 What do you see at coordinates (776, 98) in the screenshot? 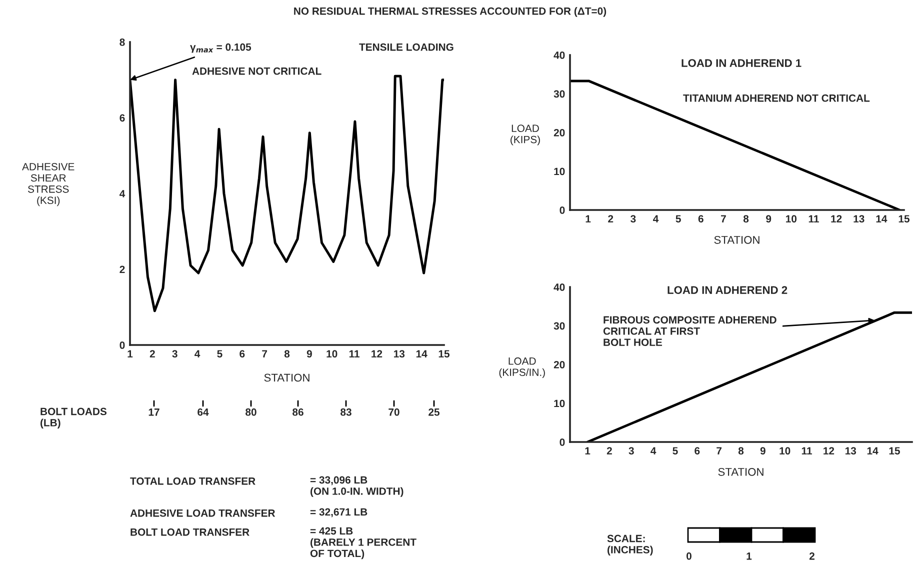
I see `annotation: TITANIUM ADHEREND NOT CRITICAL` at bounding box center [776, 98].